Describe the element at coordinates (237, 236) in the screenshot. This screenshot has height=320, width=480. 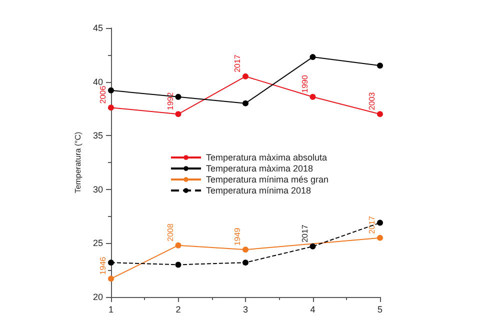
I see `annotation: 1949` at that location.